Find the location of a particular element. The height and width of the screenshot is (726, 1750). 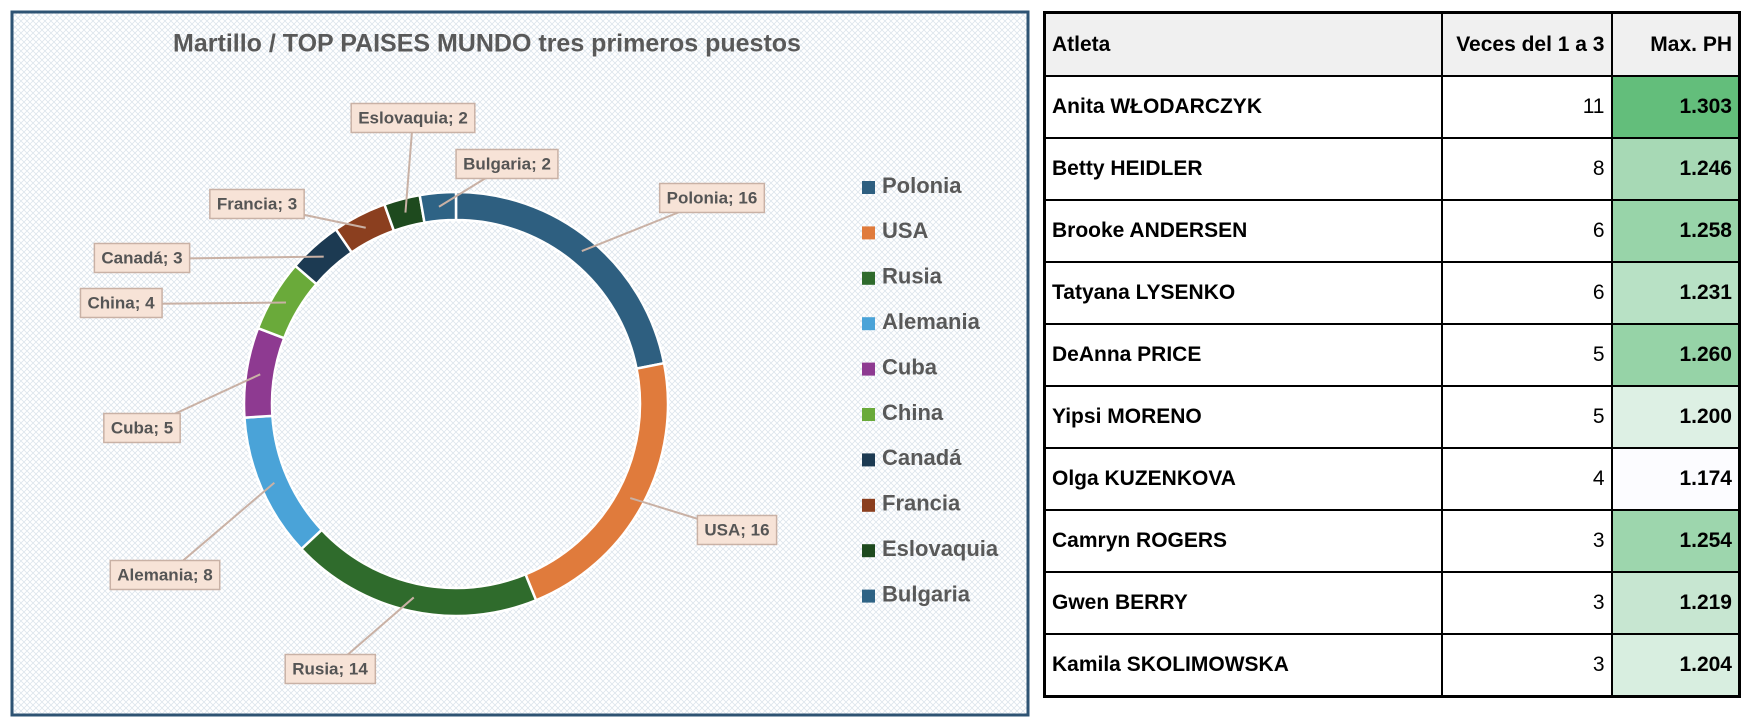

count-cell: 4 is located at coordinates (1526, 479).